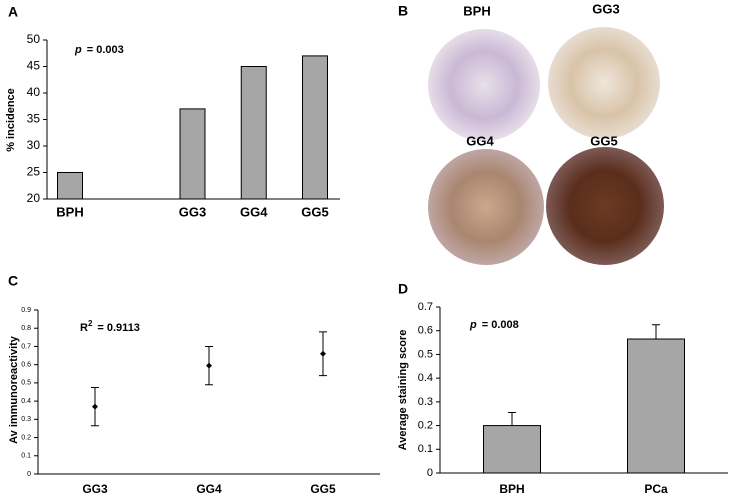 The image size is (733, 499). Describe the element at coordinates (118, 328) in the screenshot. I see `annotation-text: = 0.9113` at that location.